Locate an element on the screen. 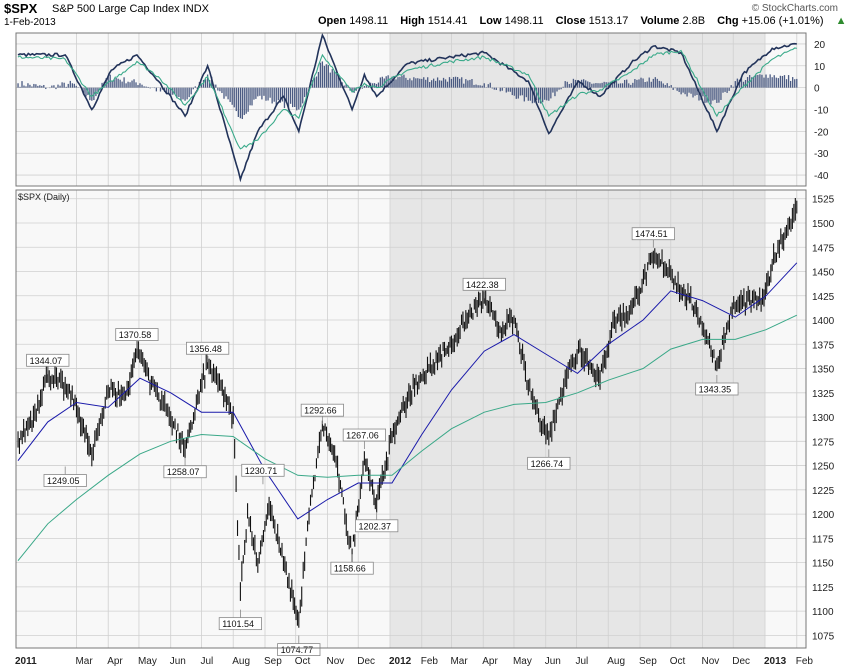  up-arrow-icon: ▲ is located at coordinates (841, 21).